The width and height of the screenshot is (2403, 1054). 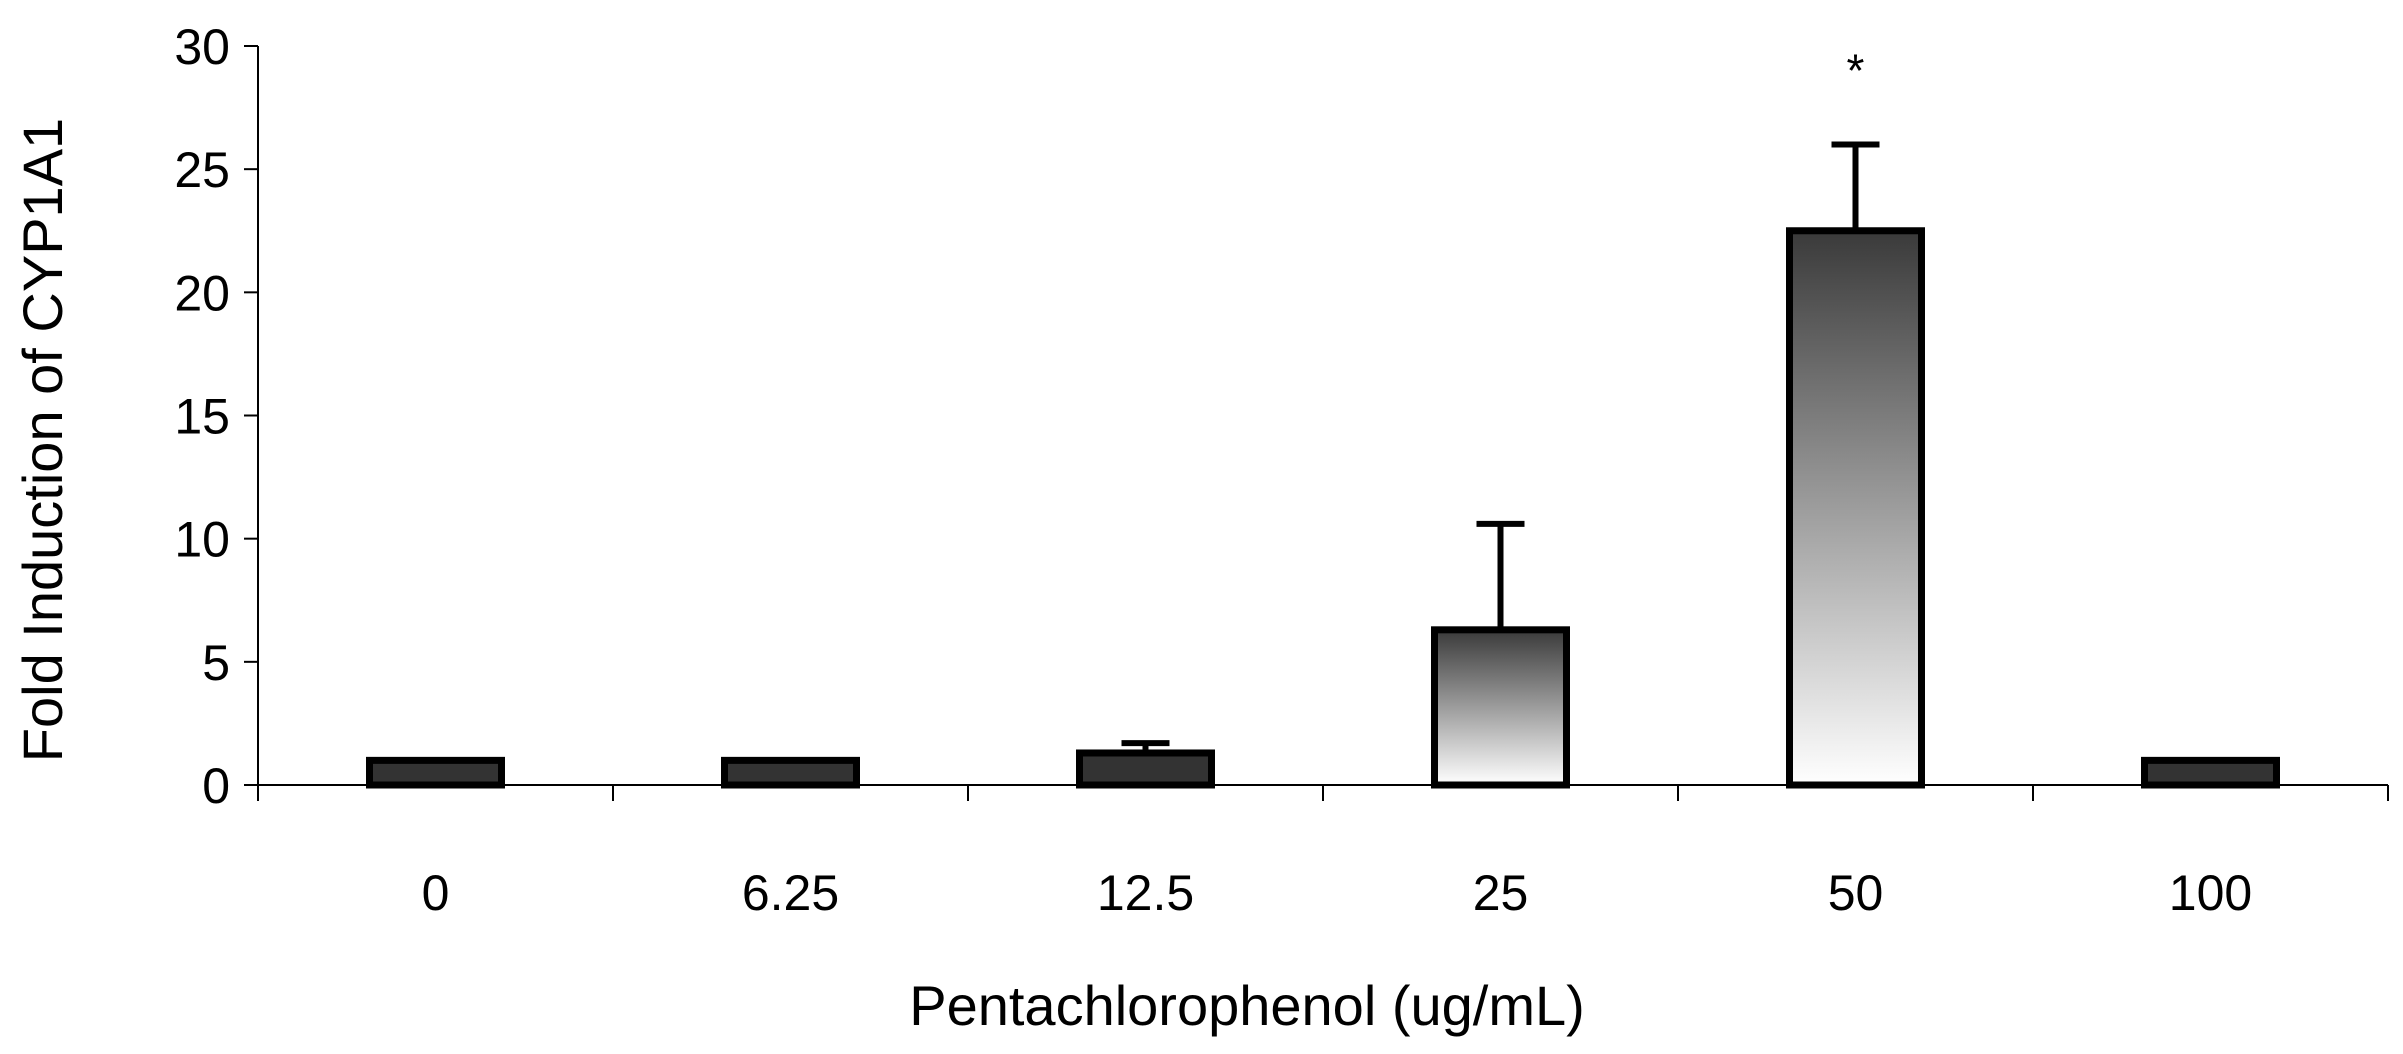 I want to click on y-tick-label: 0, so click(x=216, y=786).